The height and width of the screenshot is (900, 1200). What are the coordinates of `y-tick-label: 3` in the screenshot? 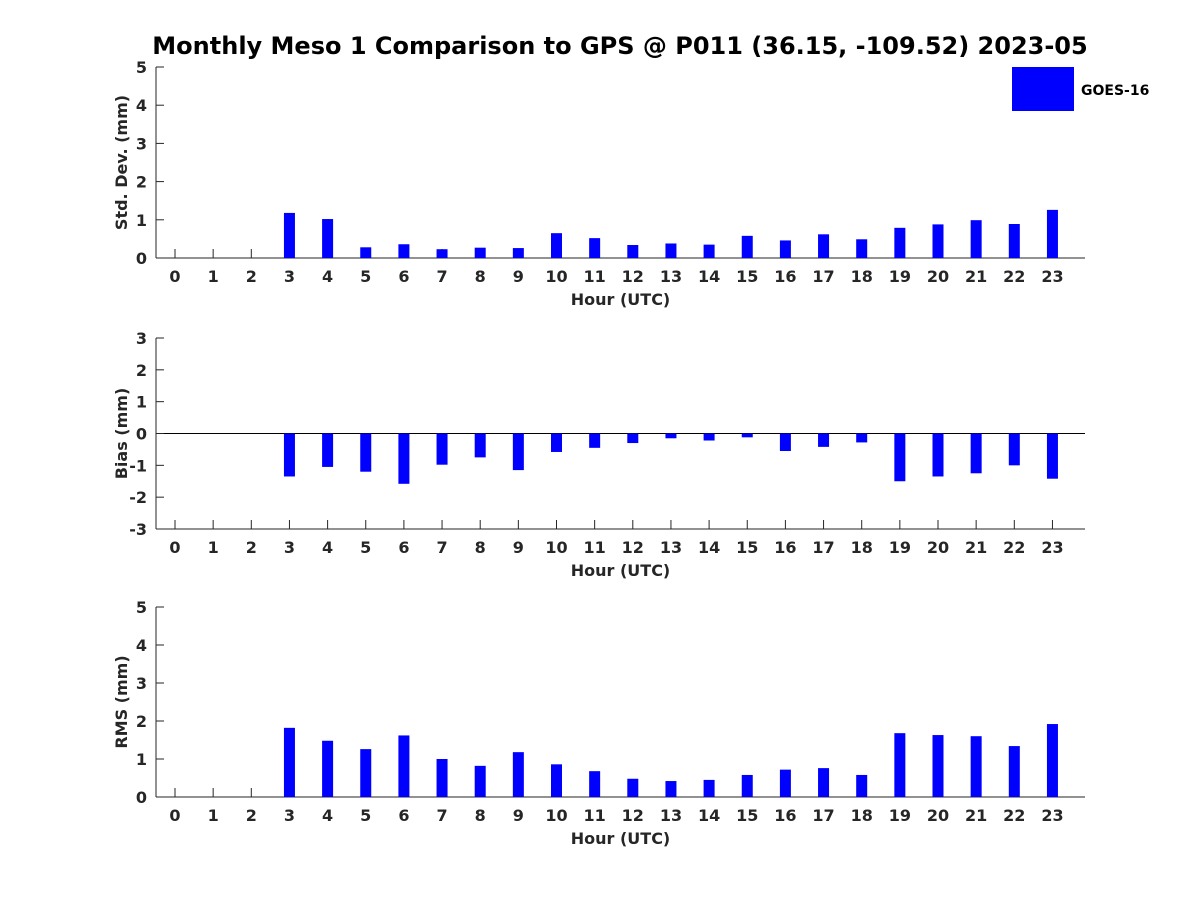 It's located at (141, 338).